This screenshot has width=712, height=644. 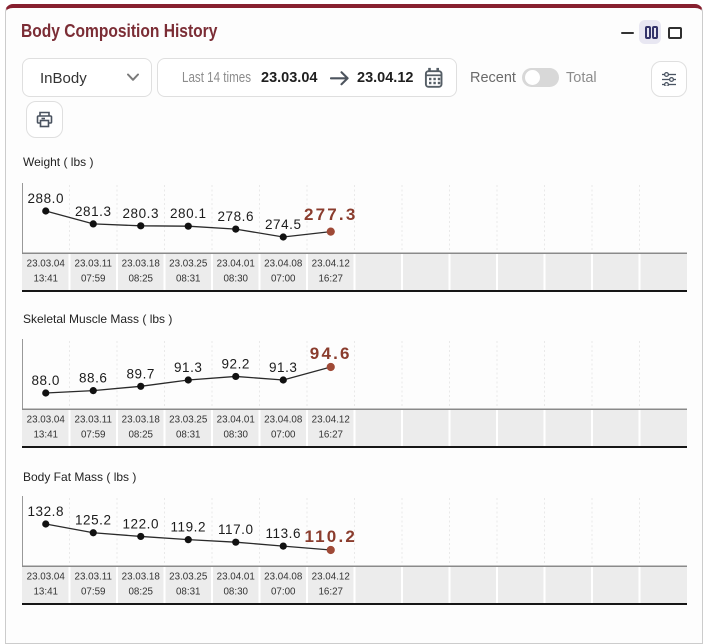 What do you see at coordinates (330, 536) in the screenshot?
I see `svg-text: 110.2` at bounding box center [330, 536].